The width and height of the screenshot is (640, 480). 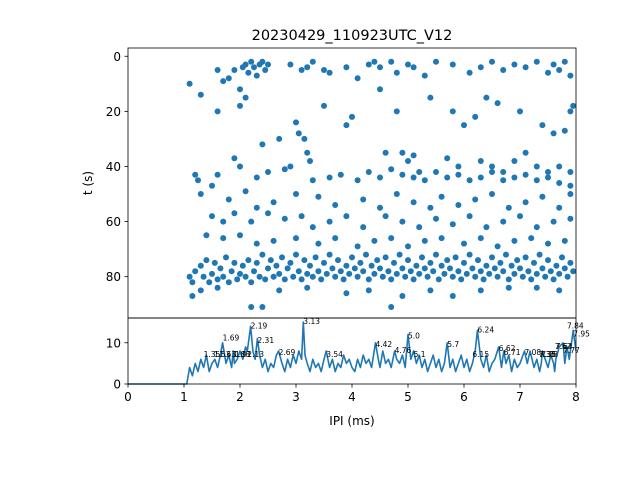 What do you see at coordinates (575, 325) in the screenshot?
I see `ipi-annotation: 7.84` at bounding box center [575, 325].